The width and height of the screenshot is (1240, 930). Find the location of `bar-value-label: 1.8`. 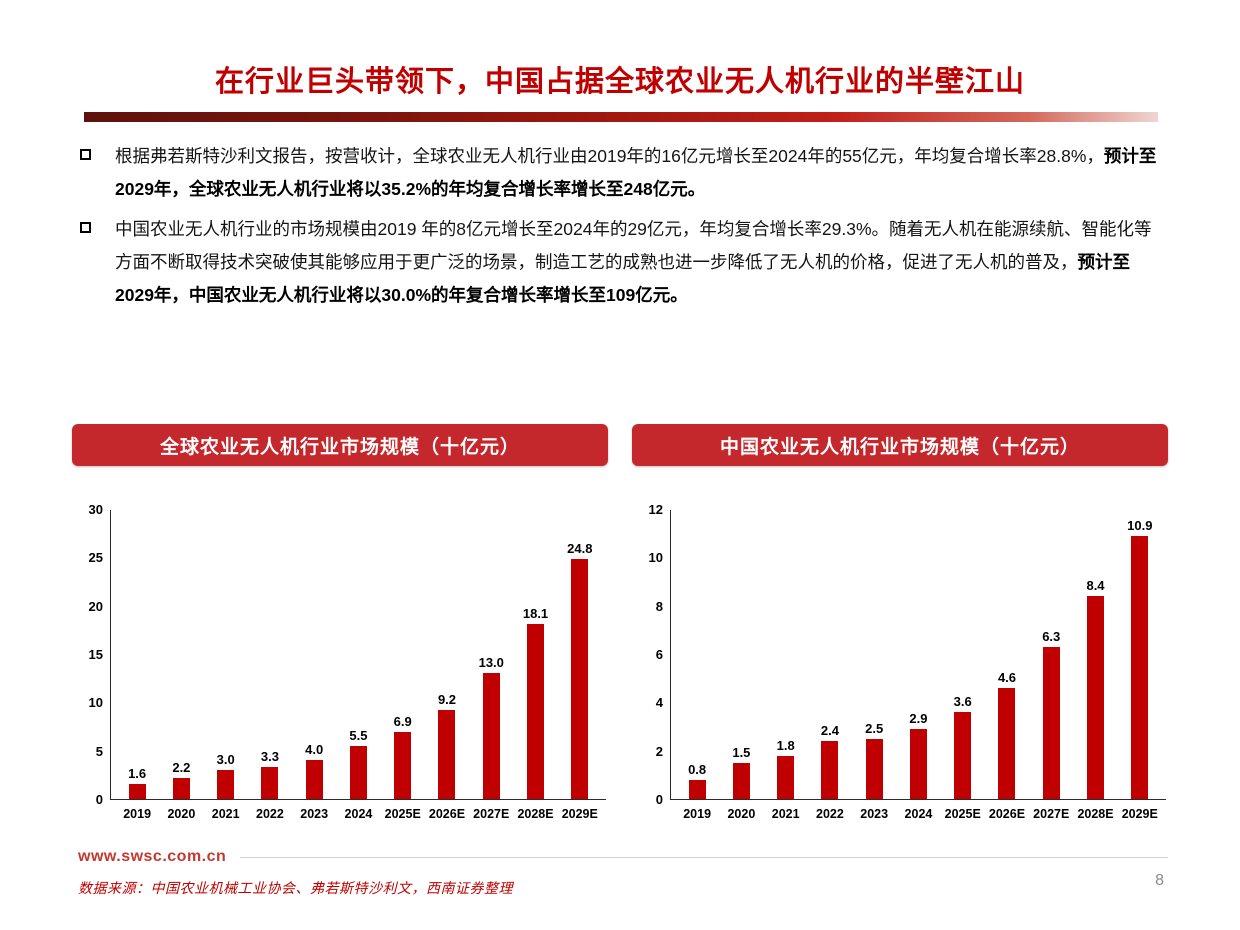

bar-value-label: 1.8 is located at coordinates (785, 745).